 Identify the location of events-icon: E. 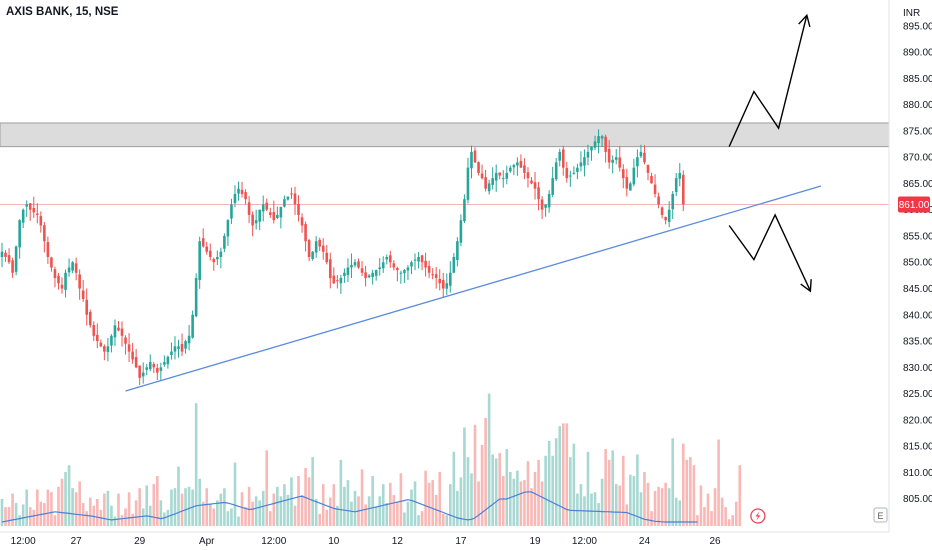
(880, 515).